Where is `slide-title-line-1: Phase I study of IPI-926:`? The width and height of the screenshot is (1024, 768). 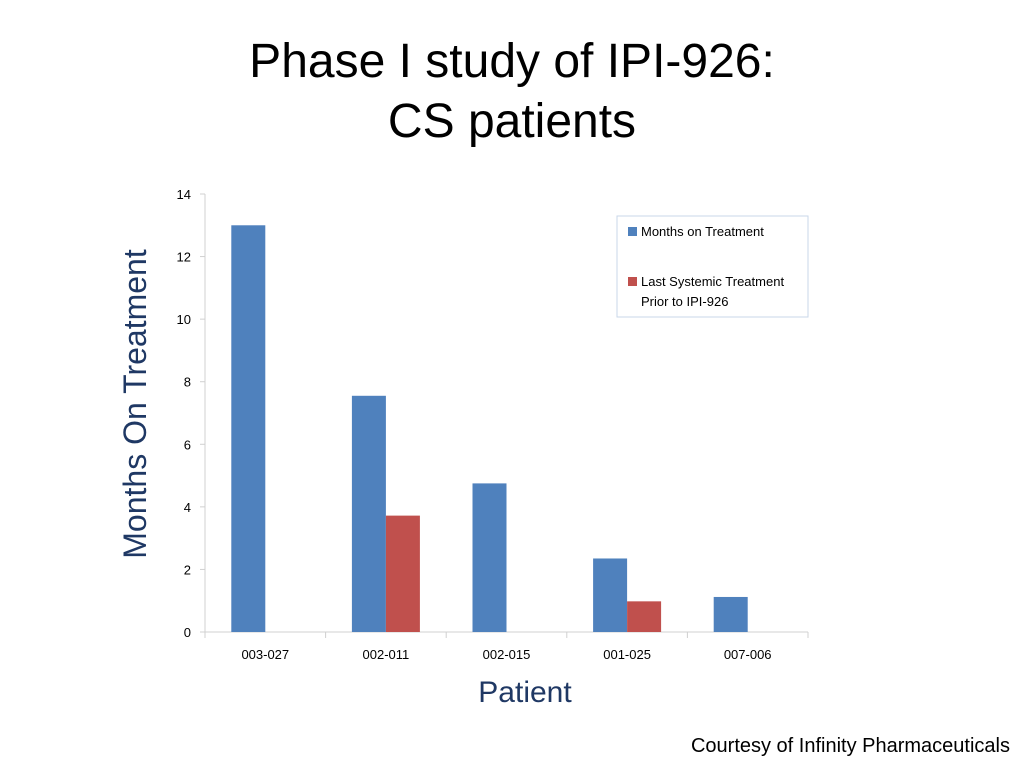
slide-title-line-1: Phase I study of IPI-926: is located at coordinates (512, 61).